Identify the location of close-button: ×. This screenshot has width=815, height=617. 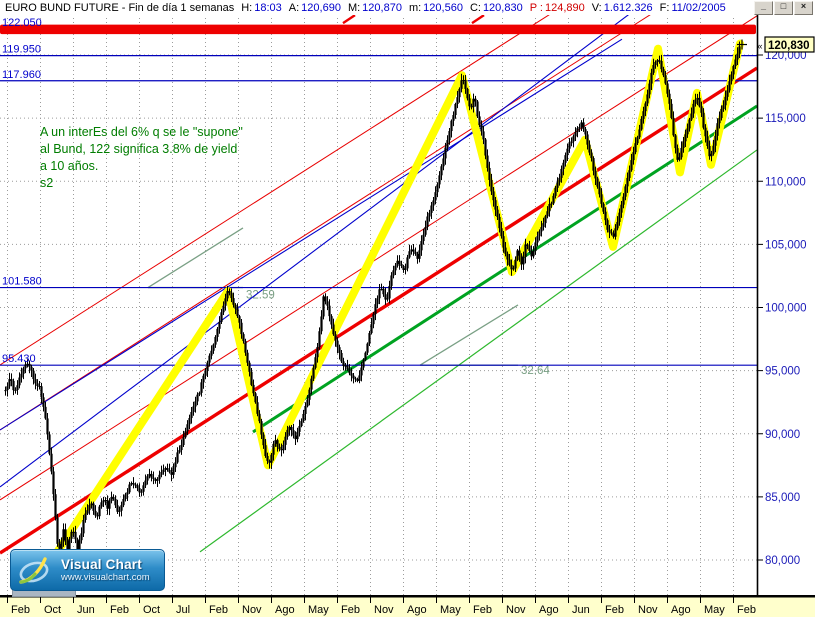
(803, 8).